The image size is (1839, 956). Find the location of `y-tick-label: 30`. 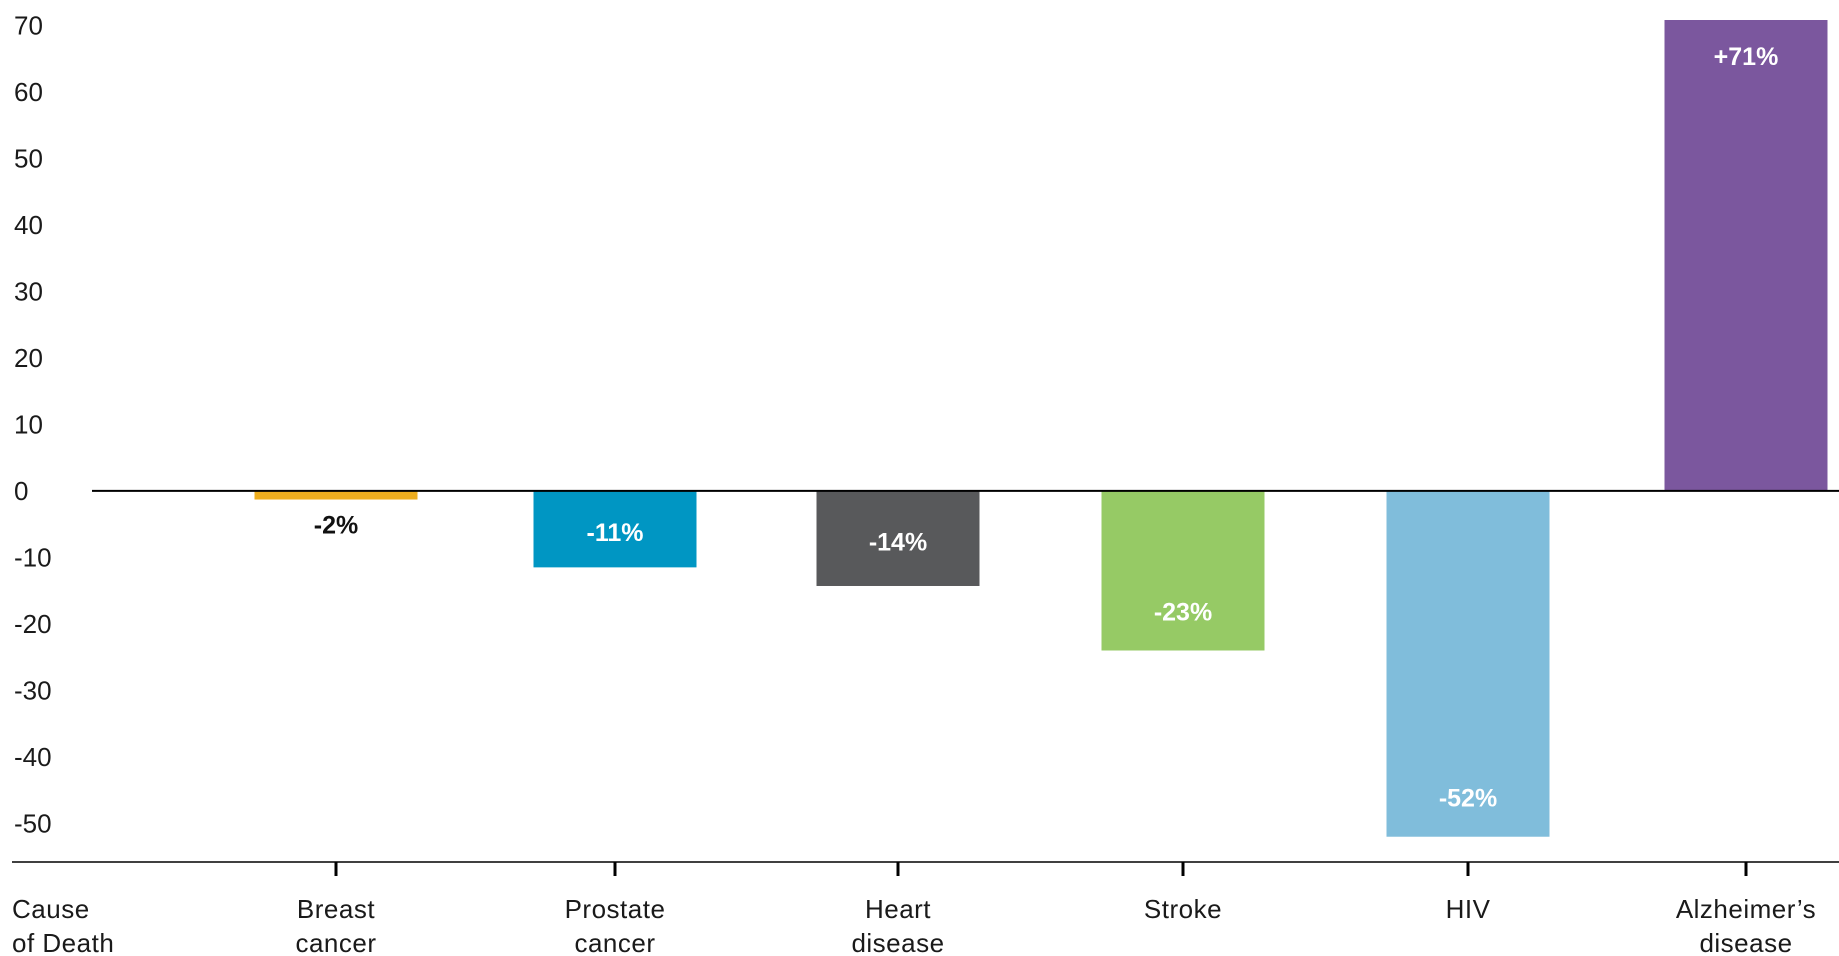

y-tick-label: 30 is located at coordinates (28, 291).